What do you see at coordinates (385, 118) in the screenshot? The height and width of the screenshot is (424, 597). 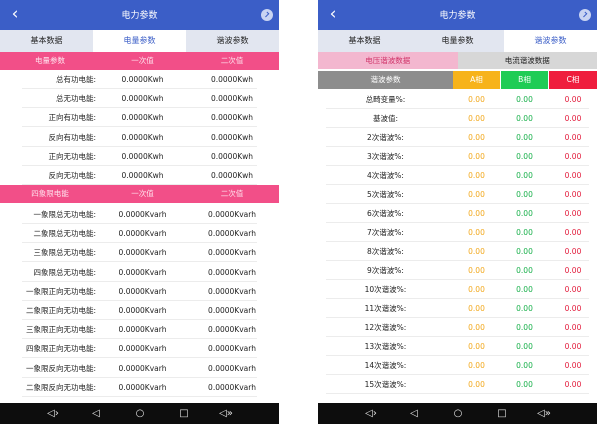 I see `row-label: 基波值:` at bounding box center [385, 118].